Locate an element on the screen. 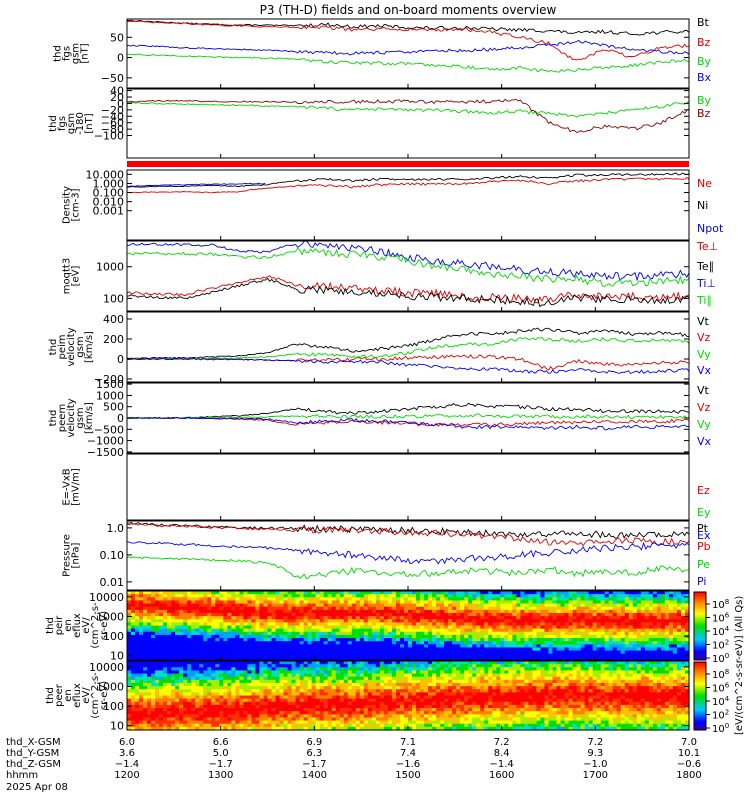 This screenshot has height=800, width=750. axis-row-value: 6.0 is located at coordinates (127, 742).